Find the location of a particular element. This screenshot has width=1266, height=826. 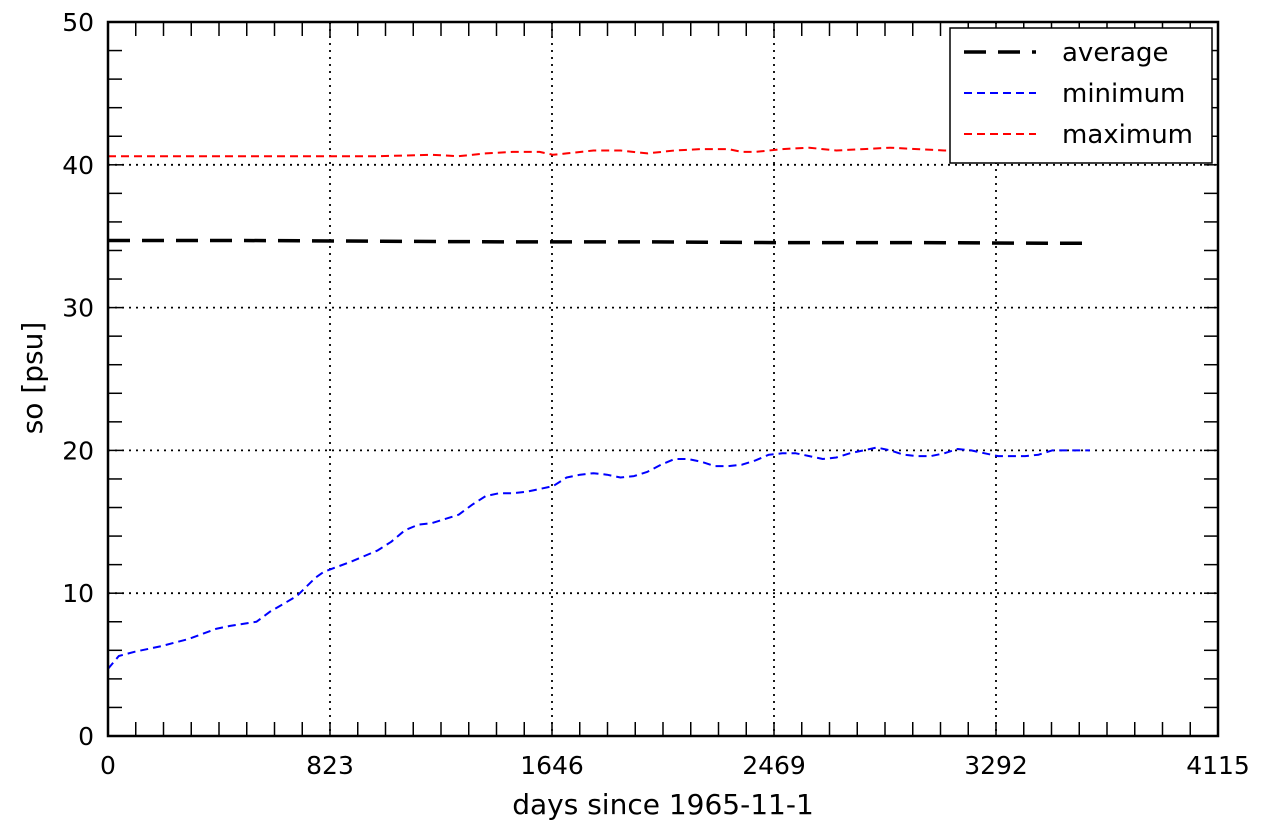

y-tick-label: 20 is located at coordinates (78, 450).